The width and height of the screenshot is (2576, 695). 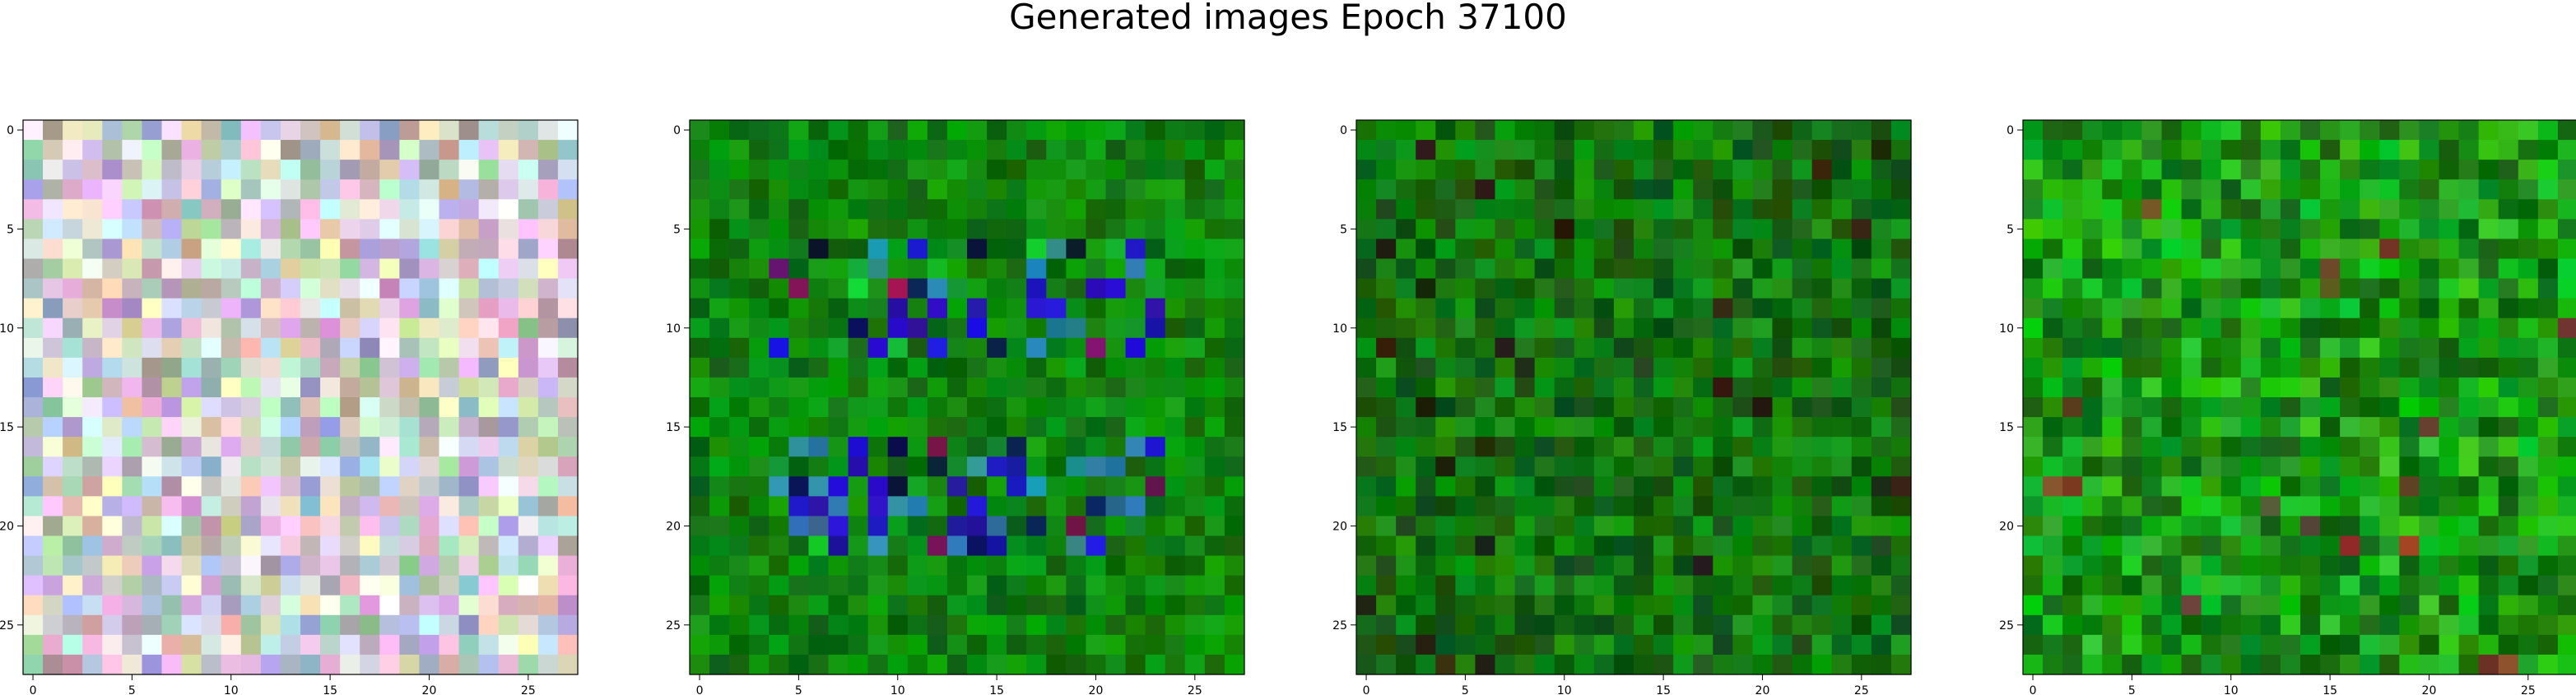 What do you see at coordinates (2010, 130) in the screenshot?
I see `y-tick-label: 0` at bounding box center [2010, 130].